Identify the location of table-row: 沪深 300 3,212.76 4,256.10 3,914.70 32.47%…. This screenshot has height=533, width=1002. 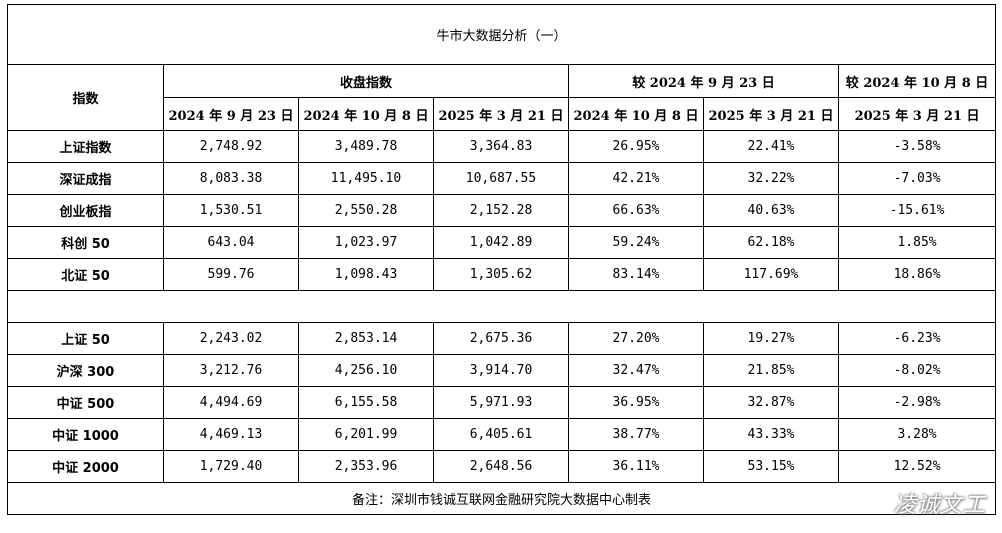
(502, 370).